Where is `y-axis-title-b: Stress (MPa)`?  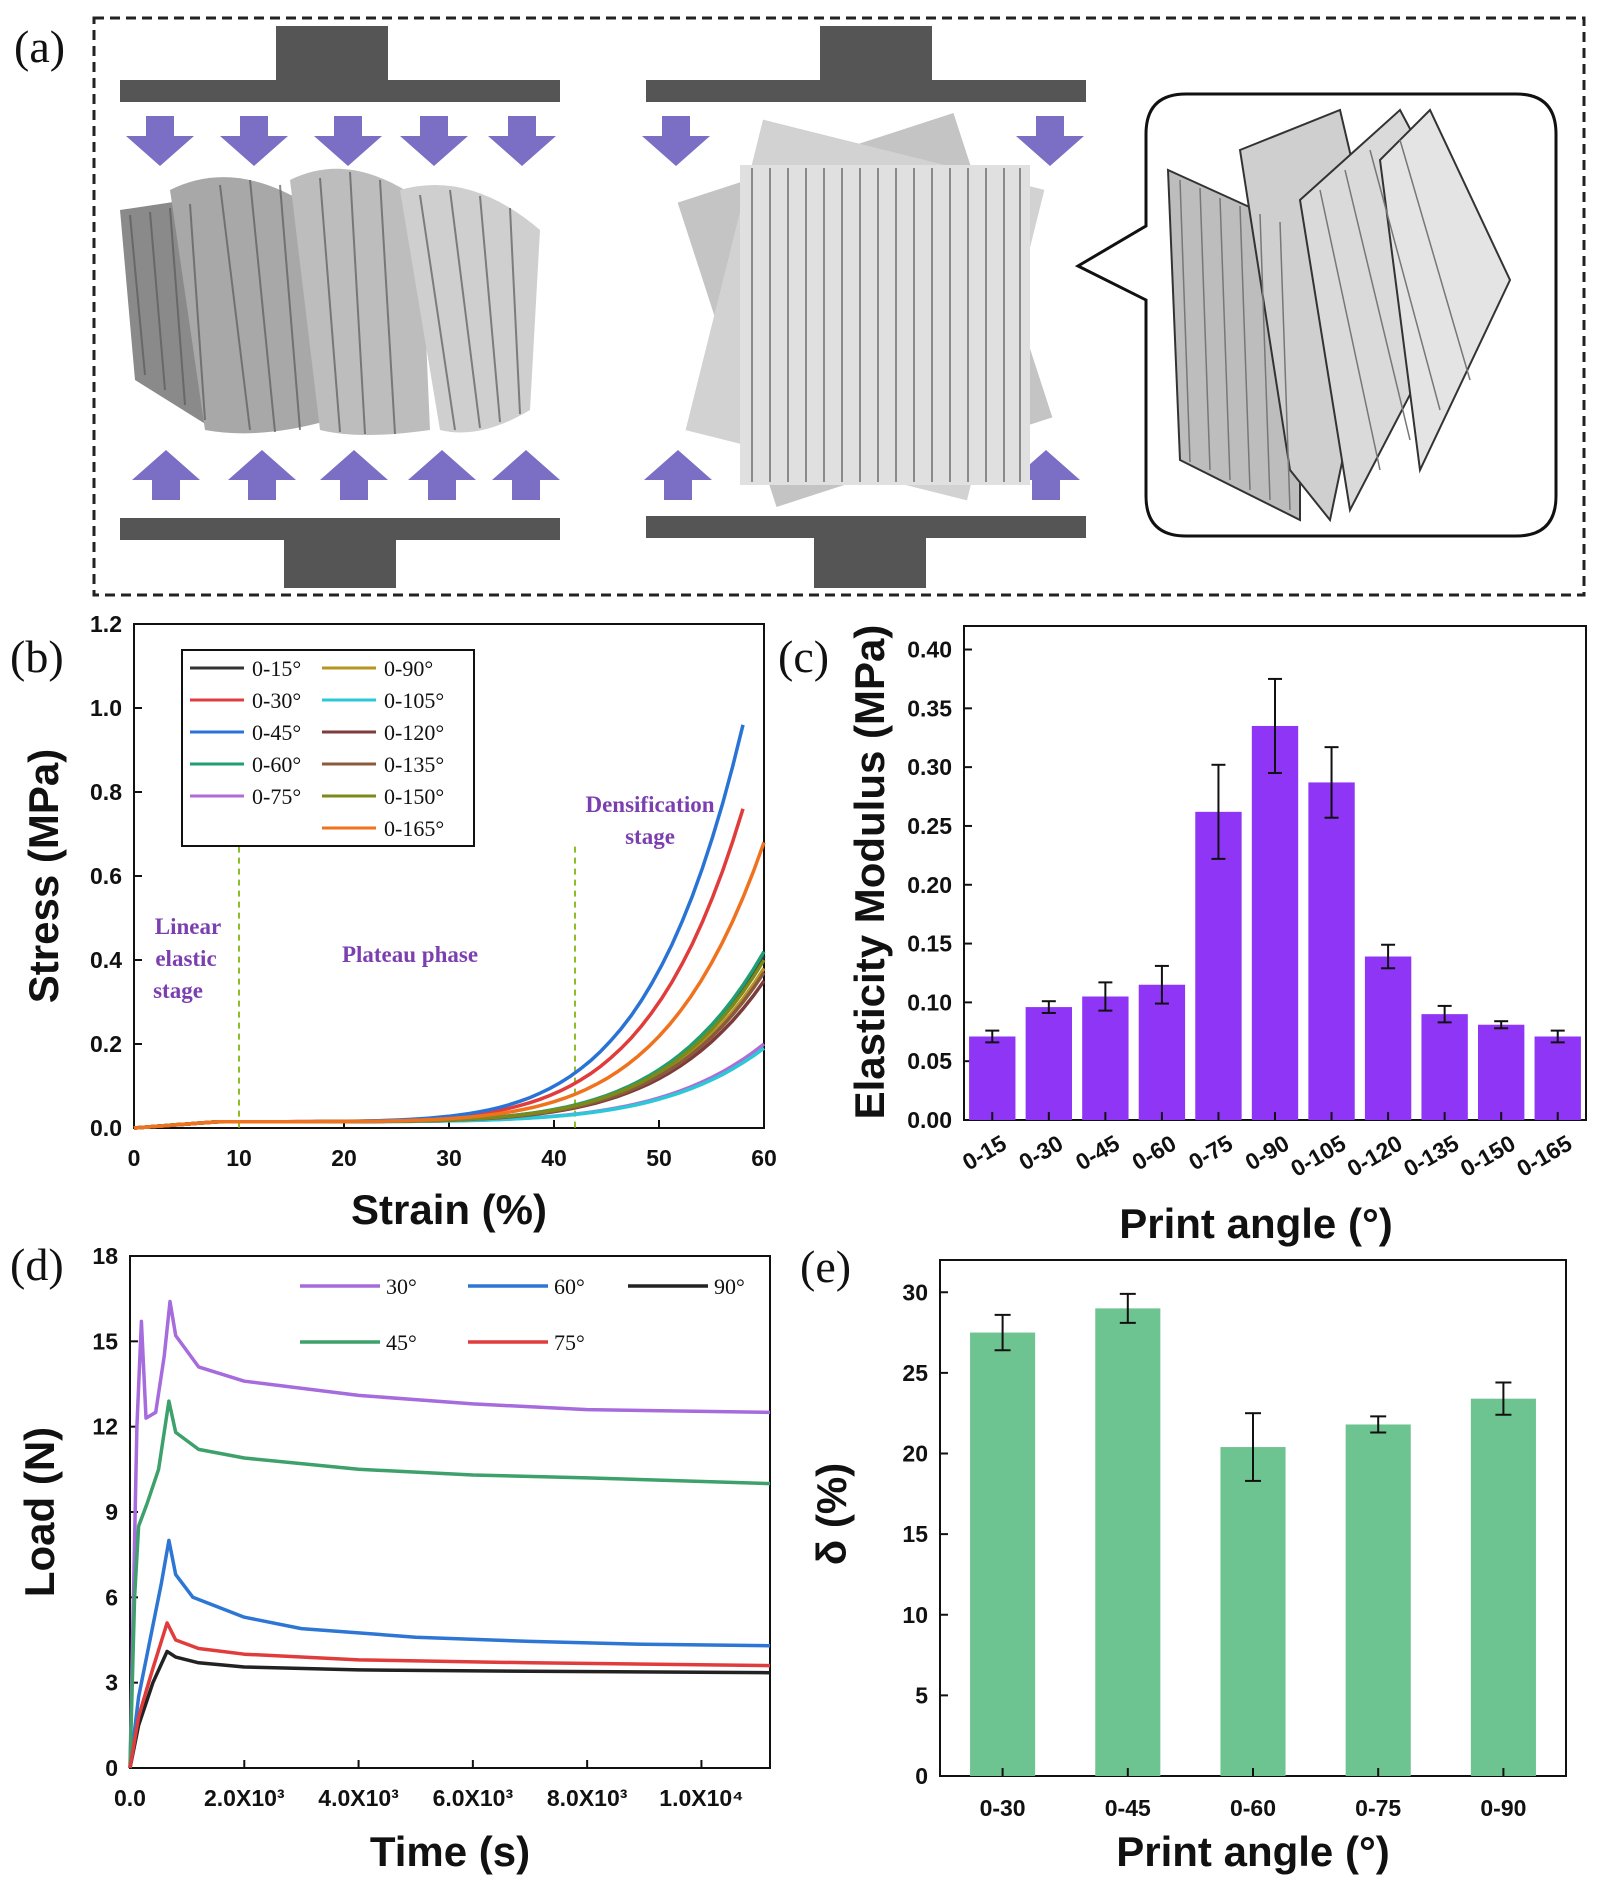 y-axis-title-b: Stress (MPa) is located at coordinates (43, 876).